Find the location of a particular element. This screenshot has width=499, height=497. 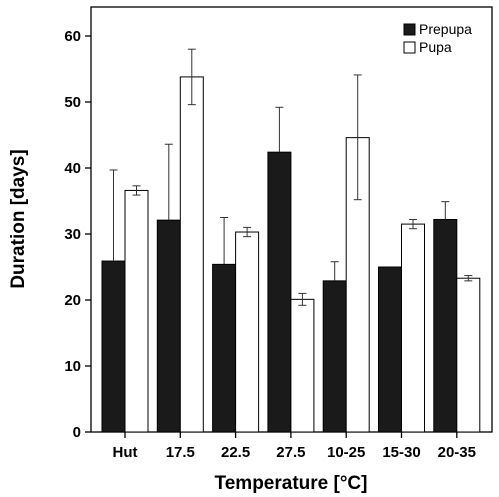

x-tick-label: 10-25 is located at coordinates (346, 452).